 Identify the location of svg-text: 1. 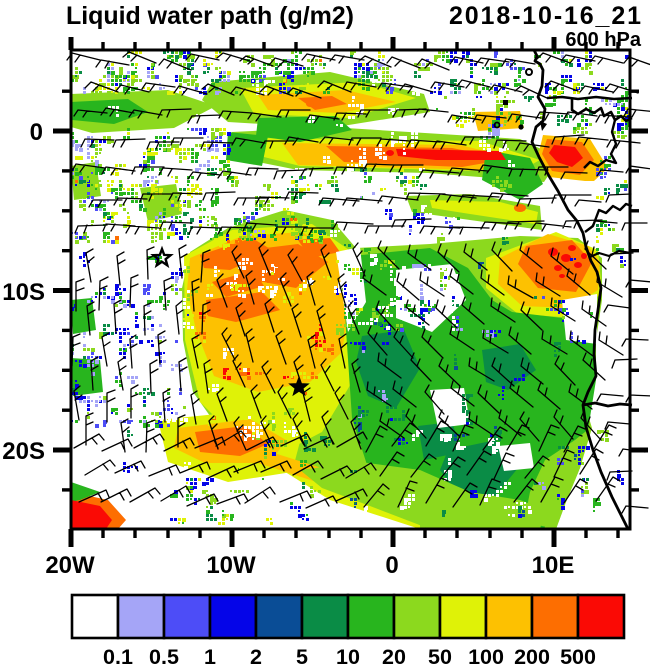
(210, 656).